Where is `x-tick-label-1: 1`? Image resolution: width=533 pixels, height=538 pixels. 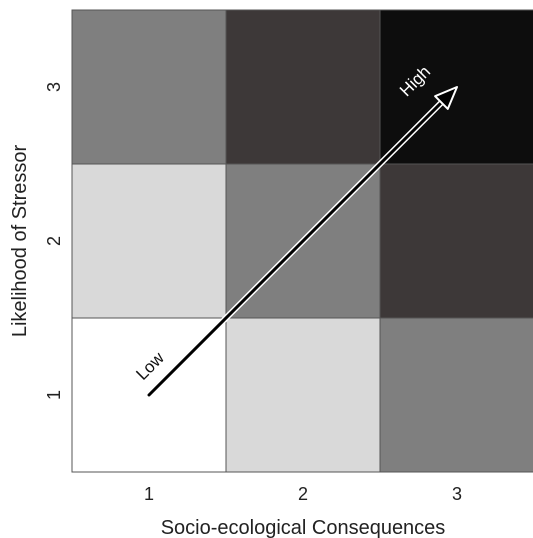 x-tick-label-1: 1 is located at coordinates (149, 494).